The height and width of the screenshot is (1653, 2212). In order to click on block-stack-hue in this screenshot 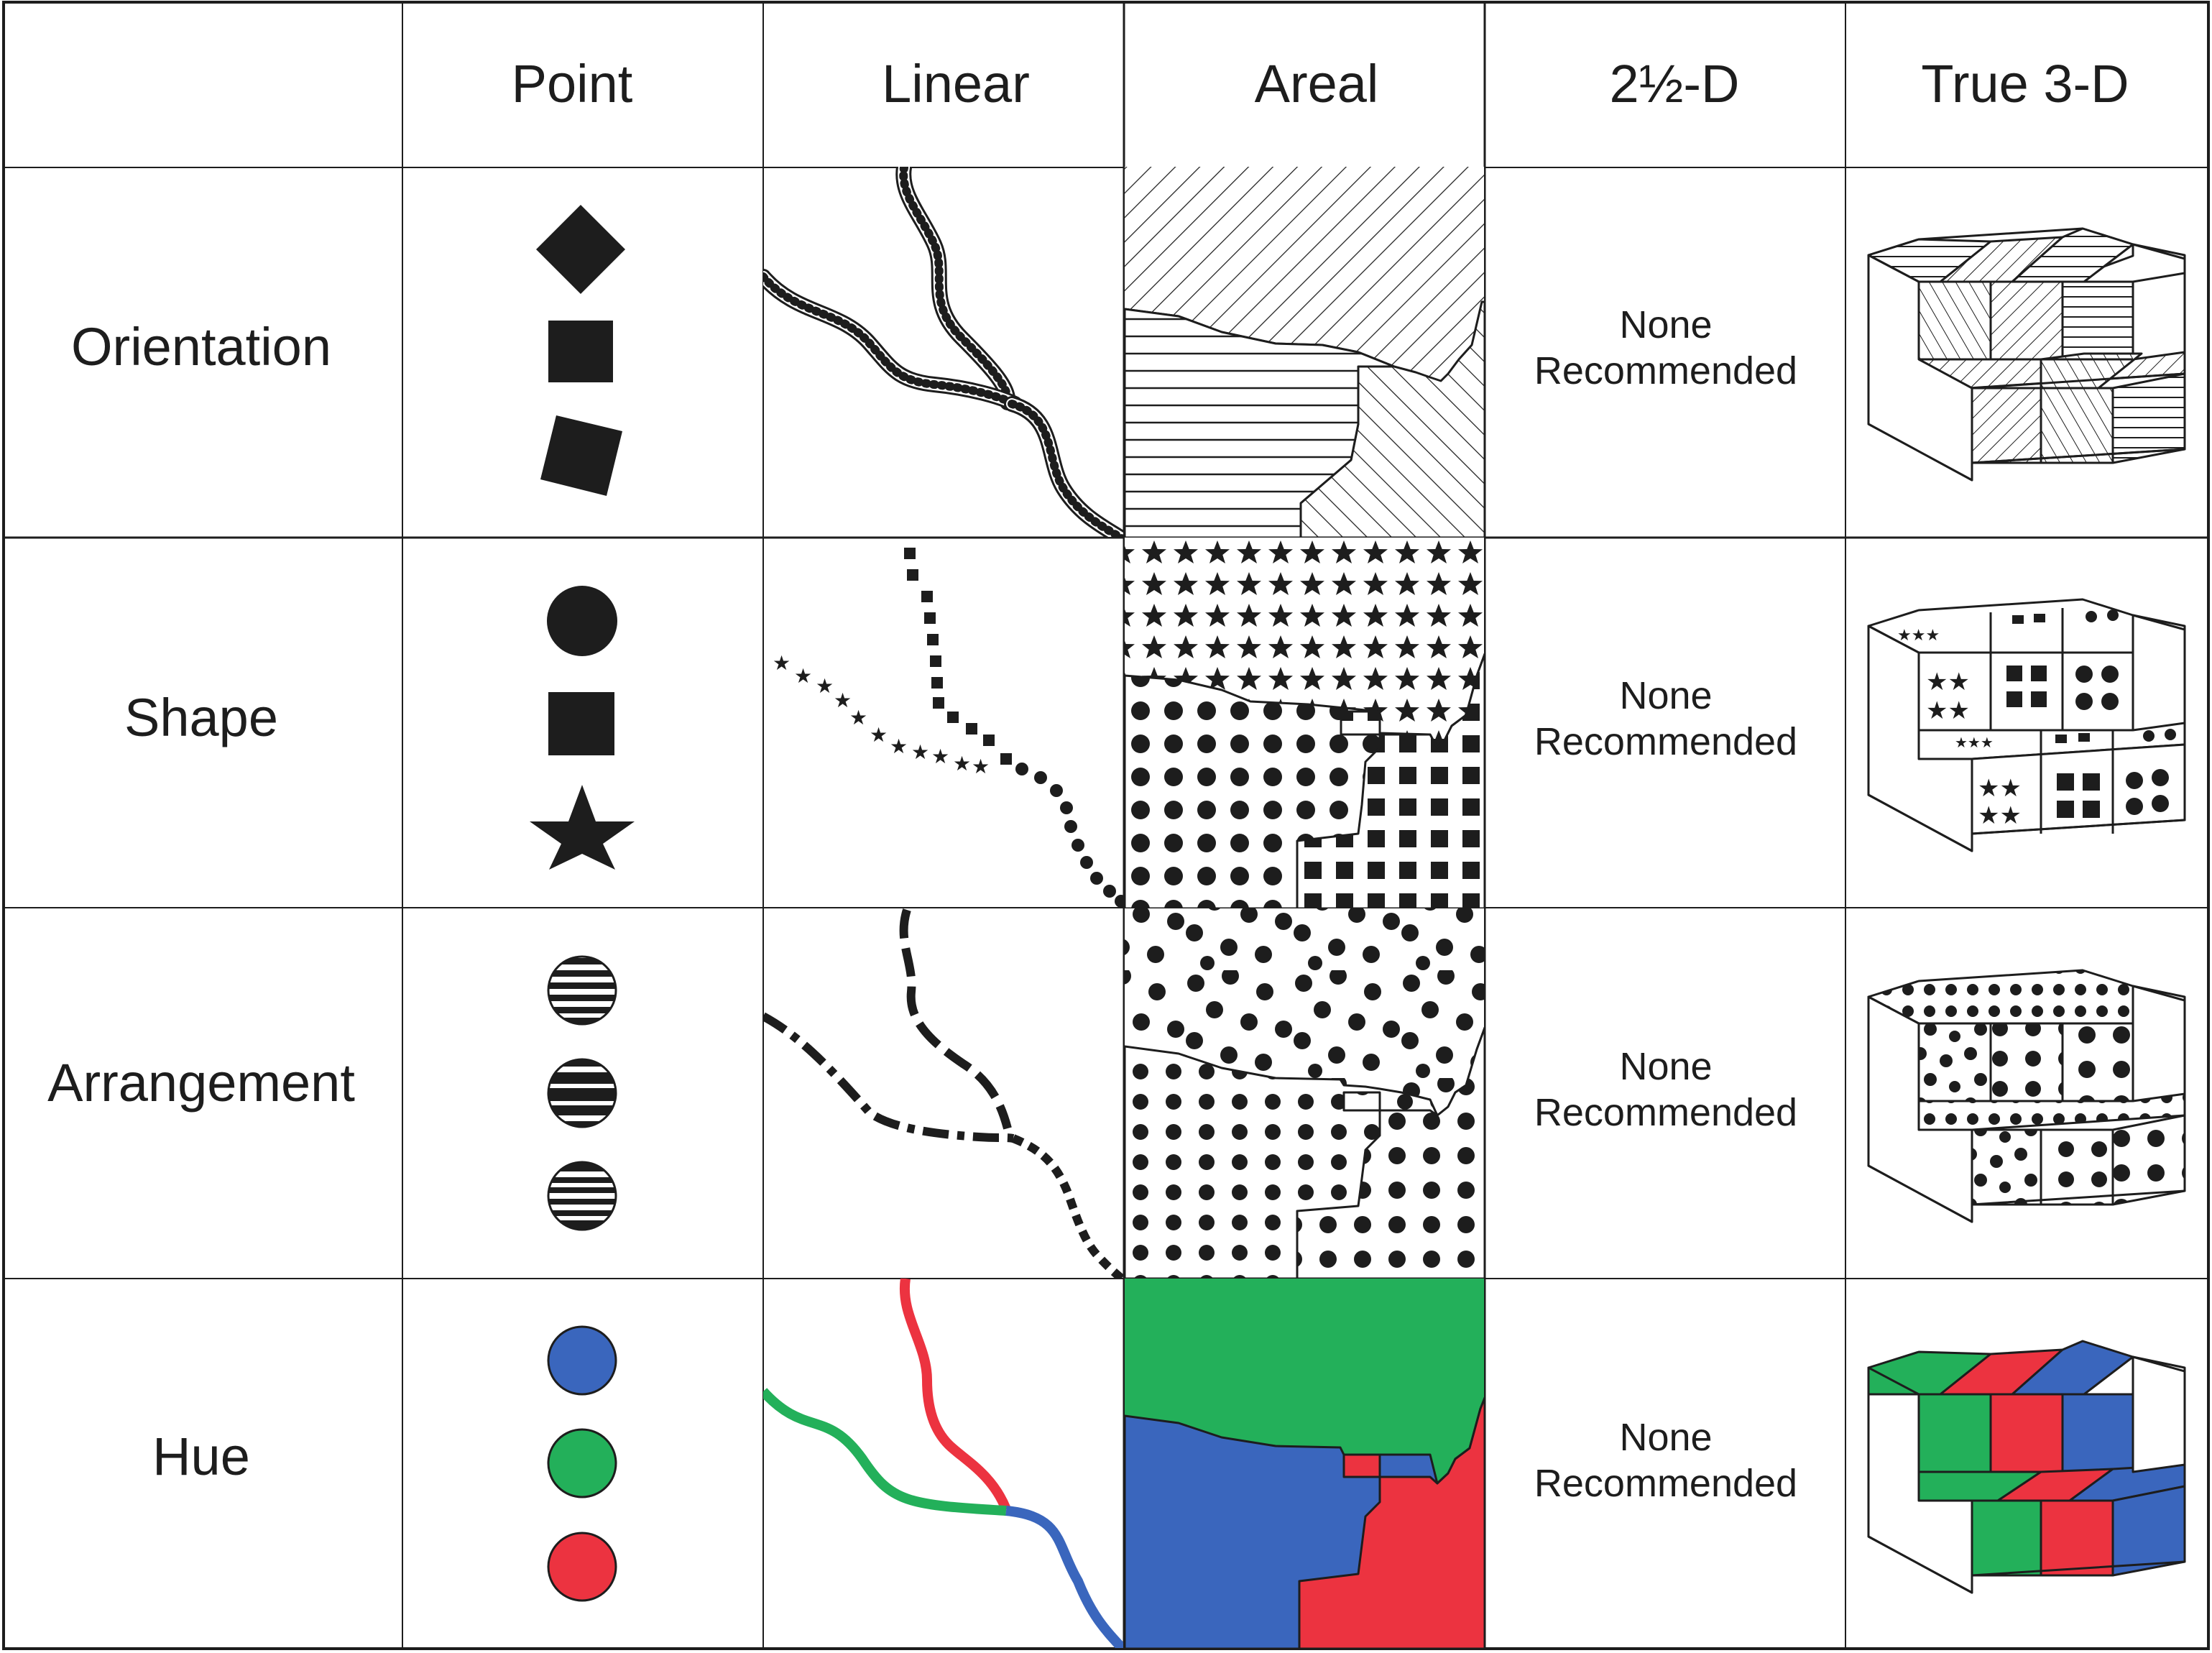, I will do `click(2026, 1467)`.